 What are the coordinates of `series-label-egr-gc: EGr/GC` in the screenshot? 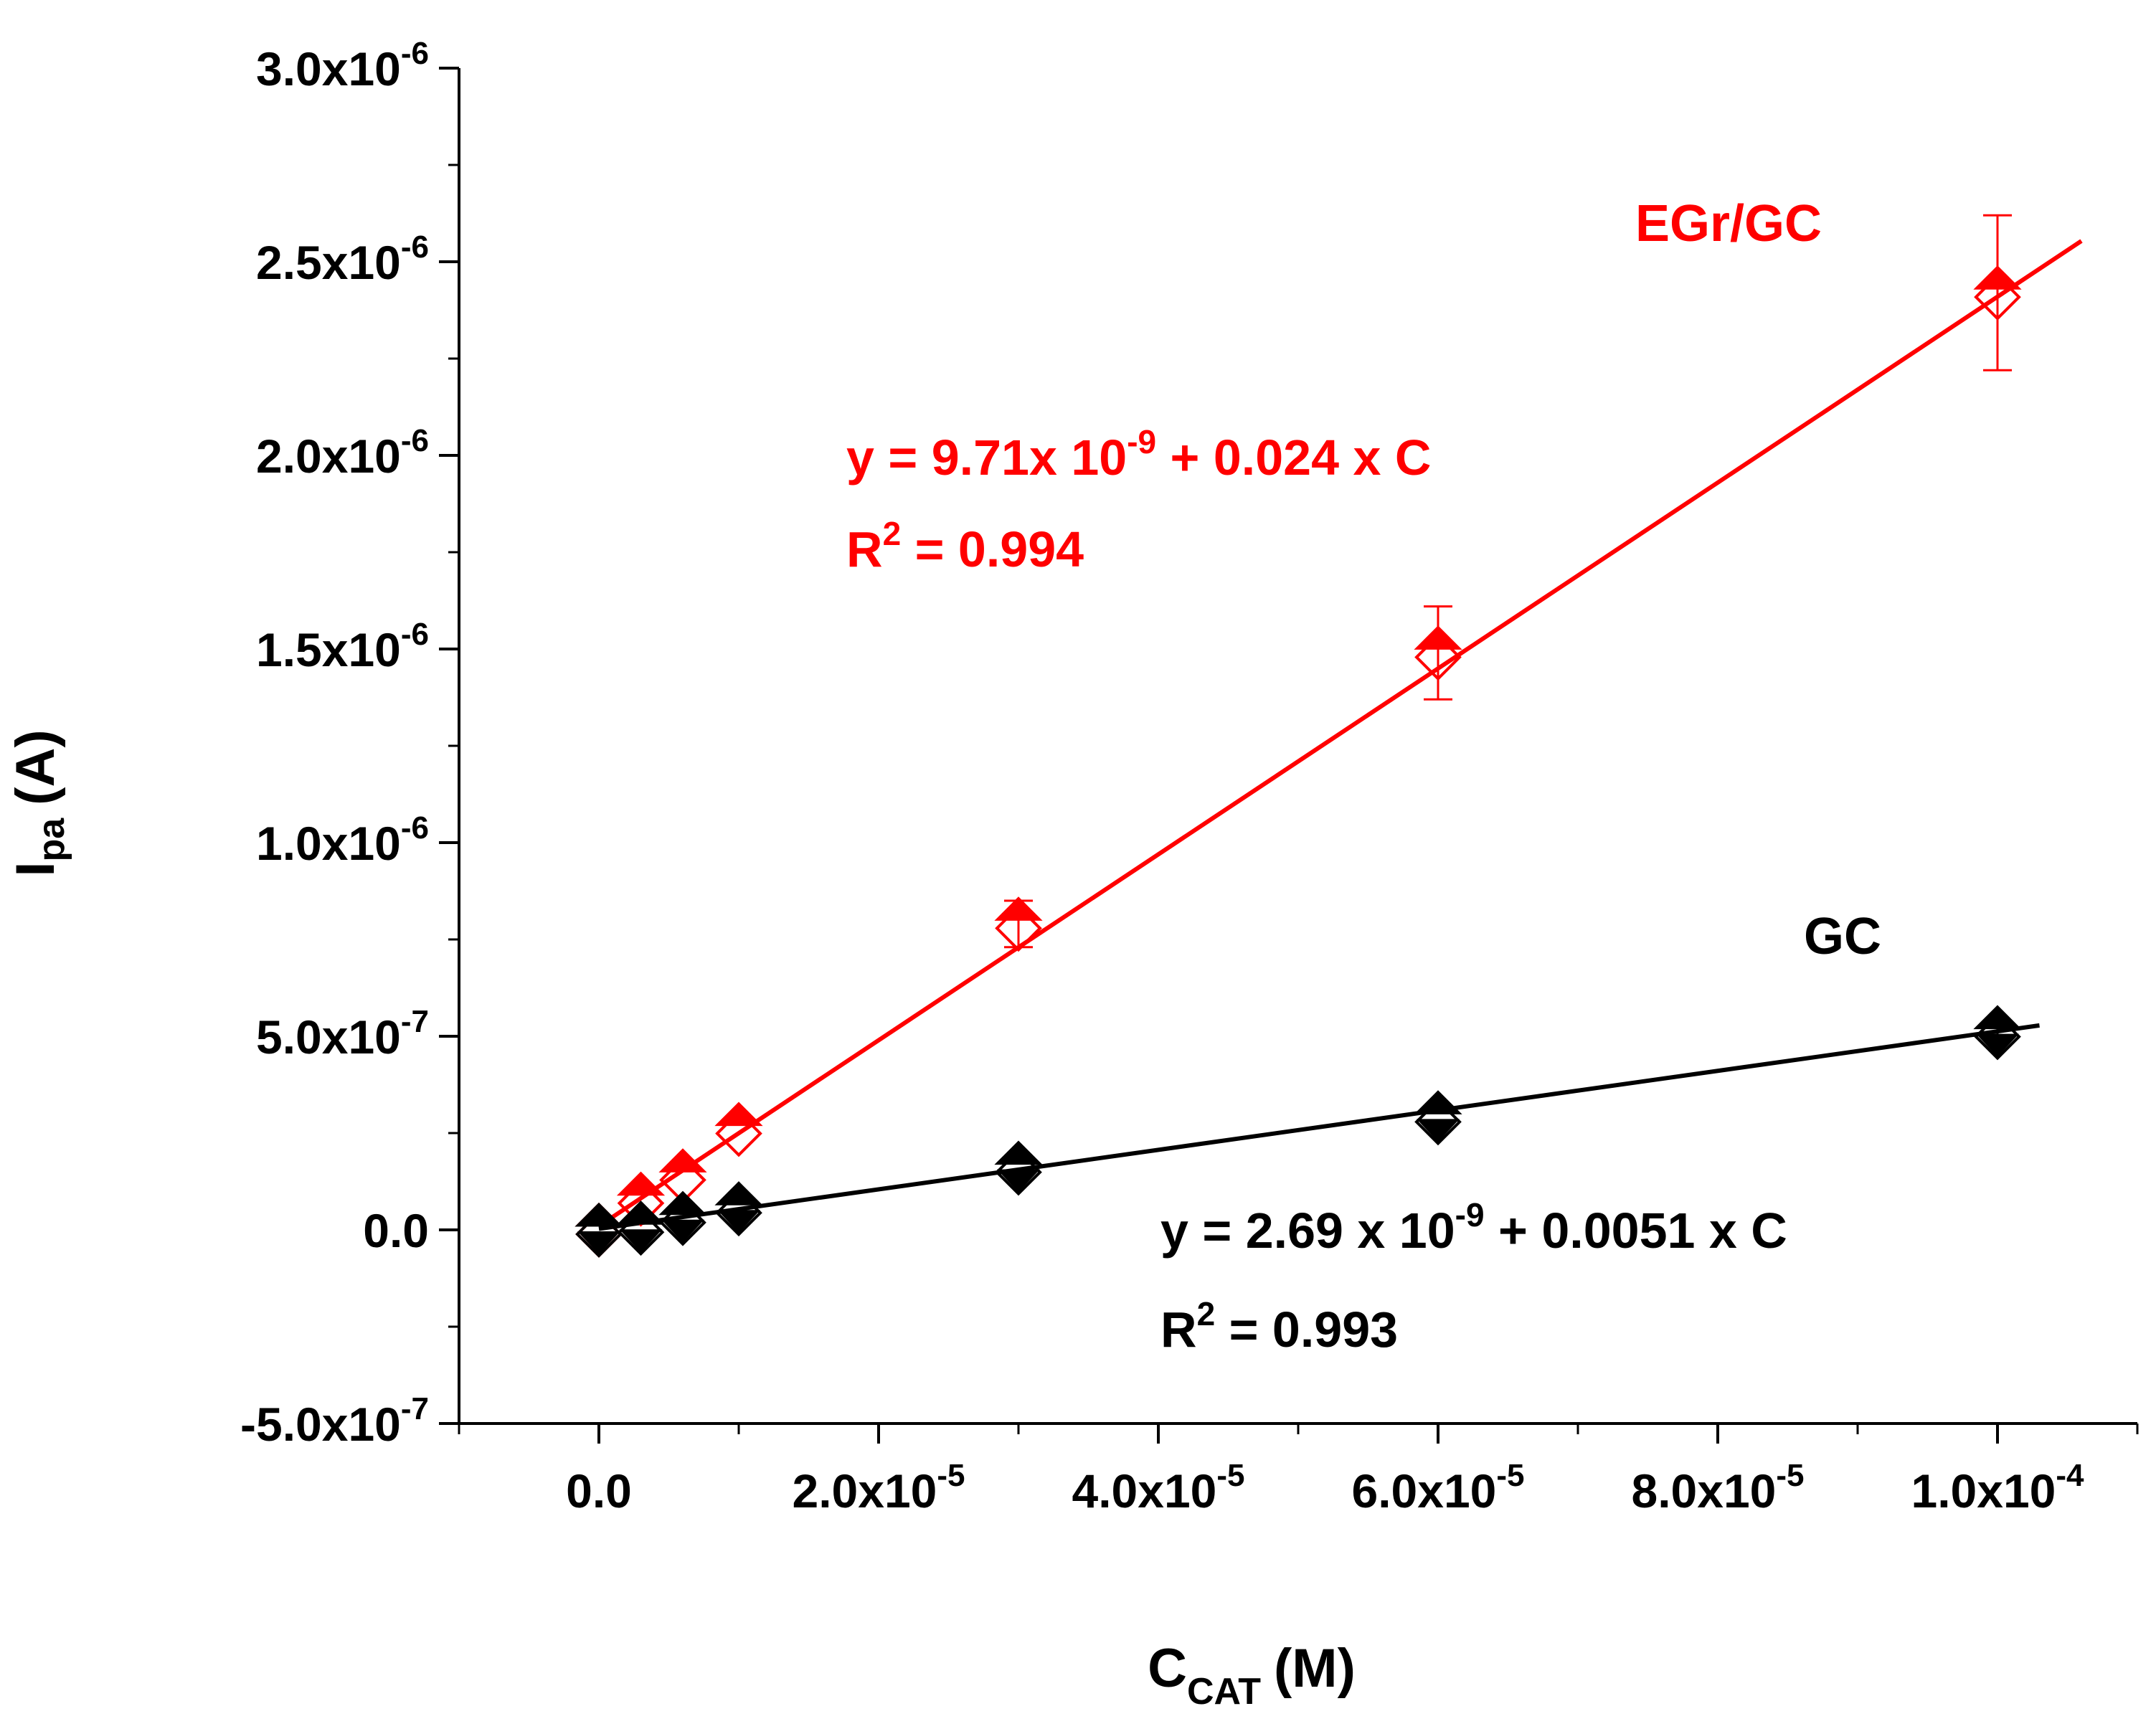 It's located at (1728, 224).